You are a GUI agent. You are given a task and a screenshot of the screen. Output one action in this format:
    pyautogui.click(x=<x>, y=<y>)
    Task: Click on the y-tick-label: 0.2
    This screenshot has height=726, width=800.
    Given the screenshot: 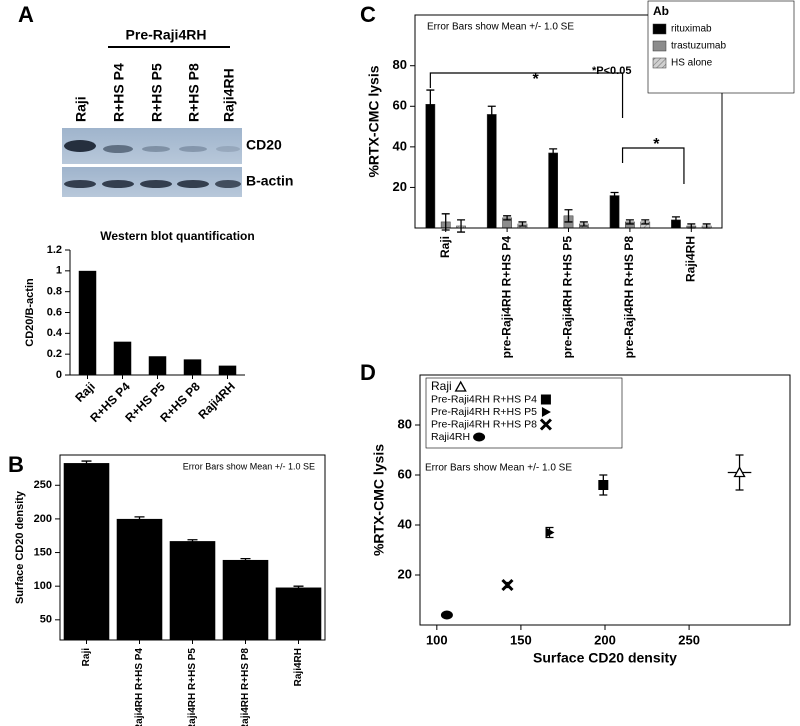 What is the action you would take?
    pyautogui.click(x=54, y=354)
    